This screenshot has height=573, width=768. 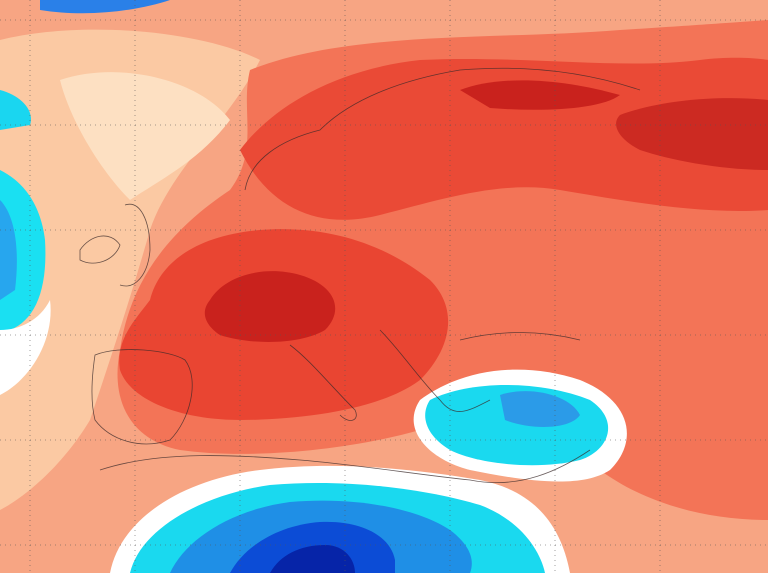 I want to click on coast-ireland, so click(x=100, y=249).